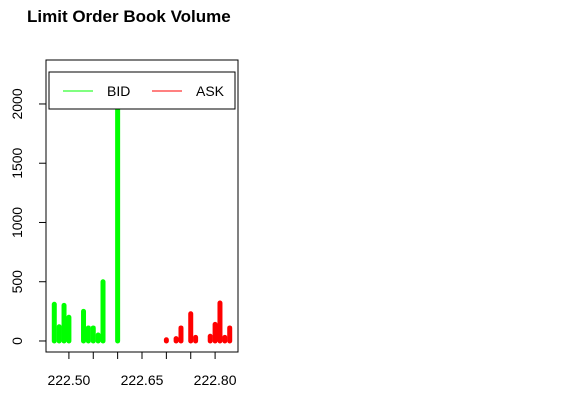  What do you see at coordinates (17, 103) in the screenshot?
I see `y-tick-label: 2000` at bounding box center [17, 103].